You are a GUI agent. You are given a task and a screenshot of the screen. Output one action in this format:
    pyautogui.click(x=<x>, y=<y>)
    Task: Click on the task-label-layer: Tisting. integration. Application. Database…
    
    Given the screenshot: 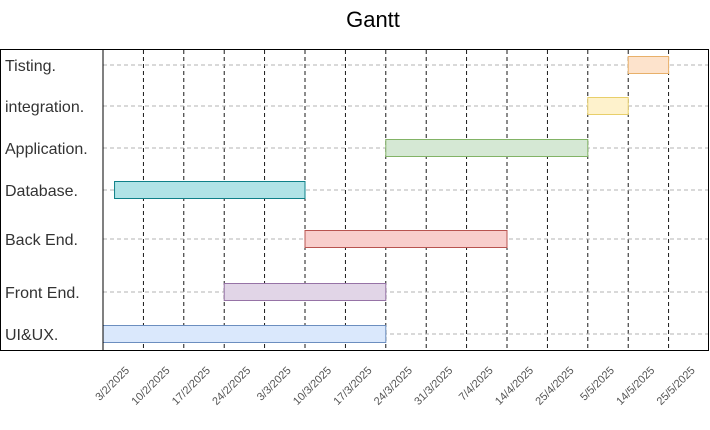 What is the action you would take?
    pyautogui.click(x=46, y=201)
    